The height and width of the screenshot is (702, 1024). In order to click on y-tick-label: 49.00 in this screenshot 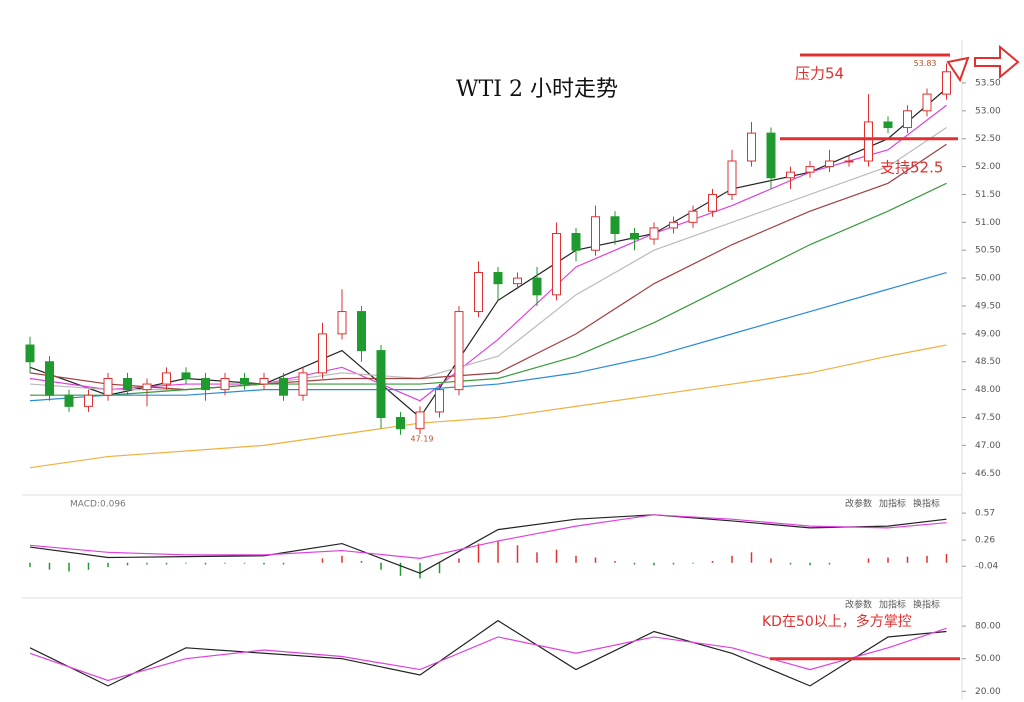, I will do `click(988, 334)`.